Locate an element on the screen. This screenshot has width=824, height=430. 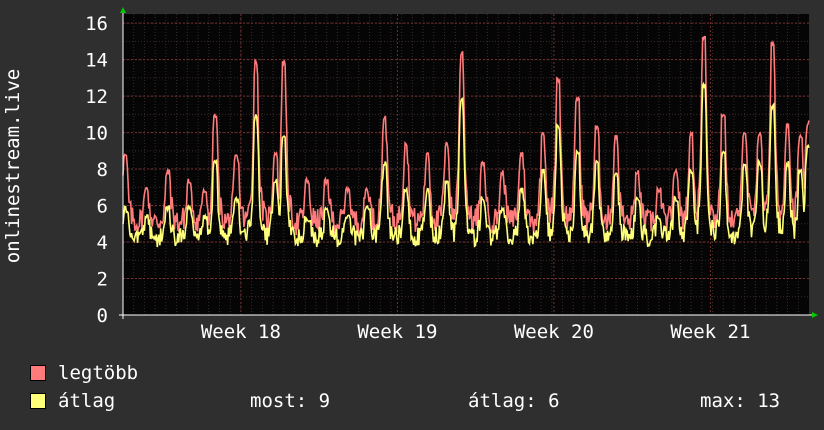
stat-now-value: 9 is located at coordinates (324, 401).